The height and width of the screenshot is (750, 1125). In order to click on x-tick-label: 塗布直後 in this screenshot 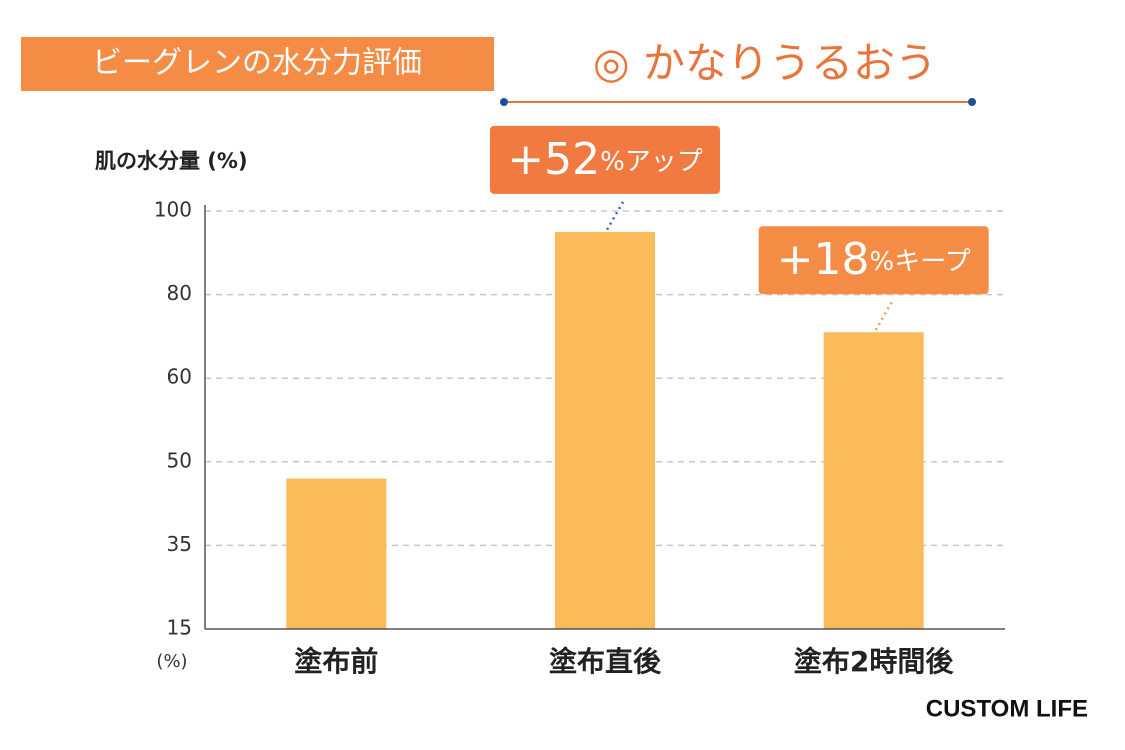, I will do `click(605, 661)`.